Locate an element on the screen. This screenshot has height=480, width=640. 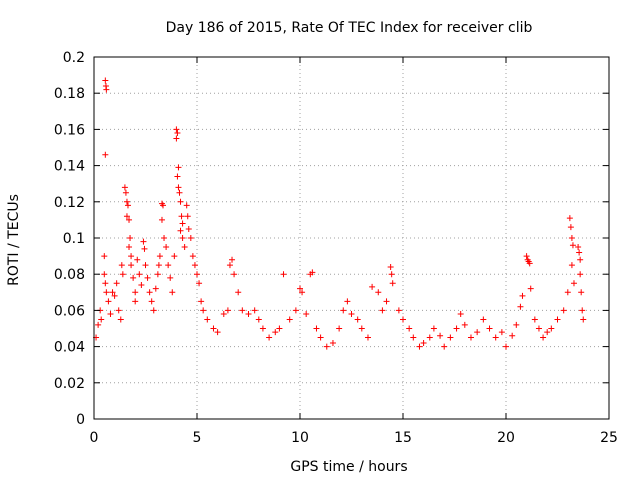
x-tick-label: 20 is located at coordinates (506, 438).